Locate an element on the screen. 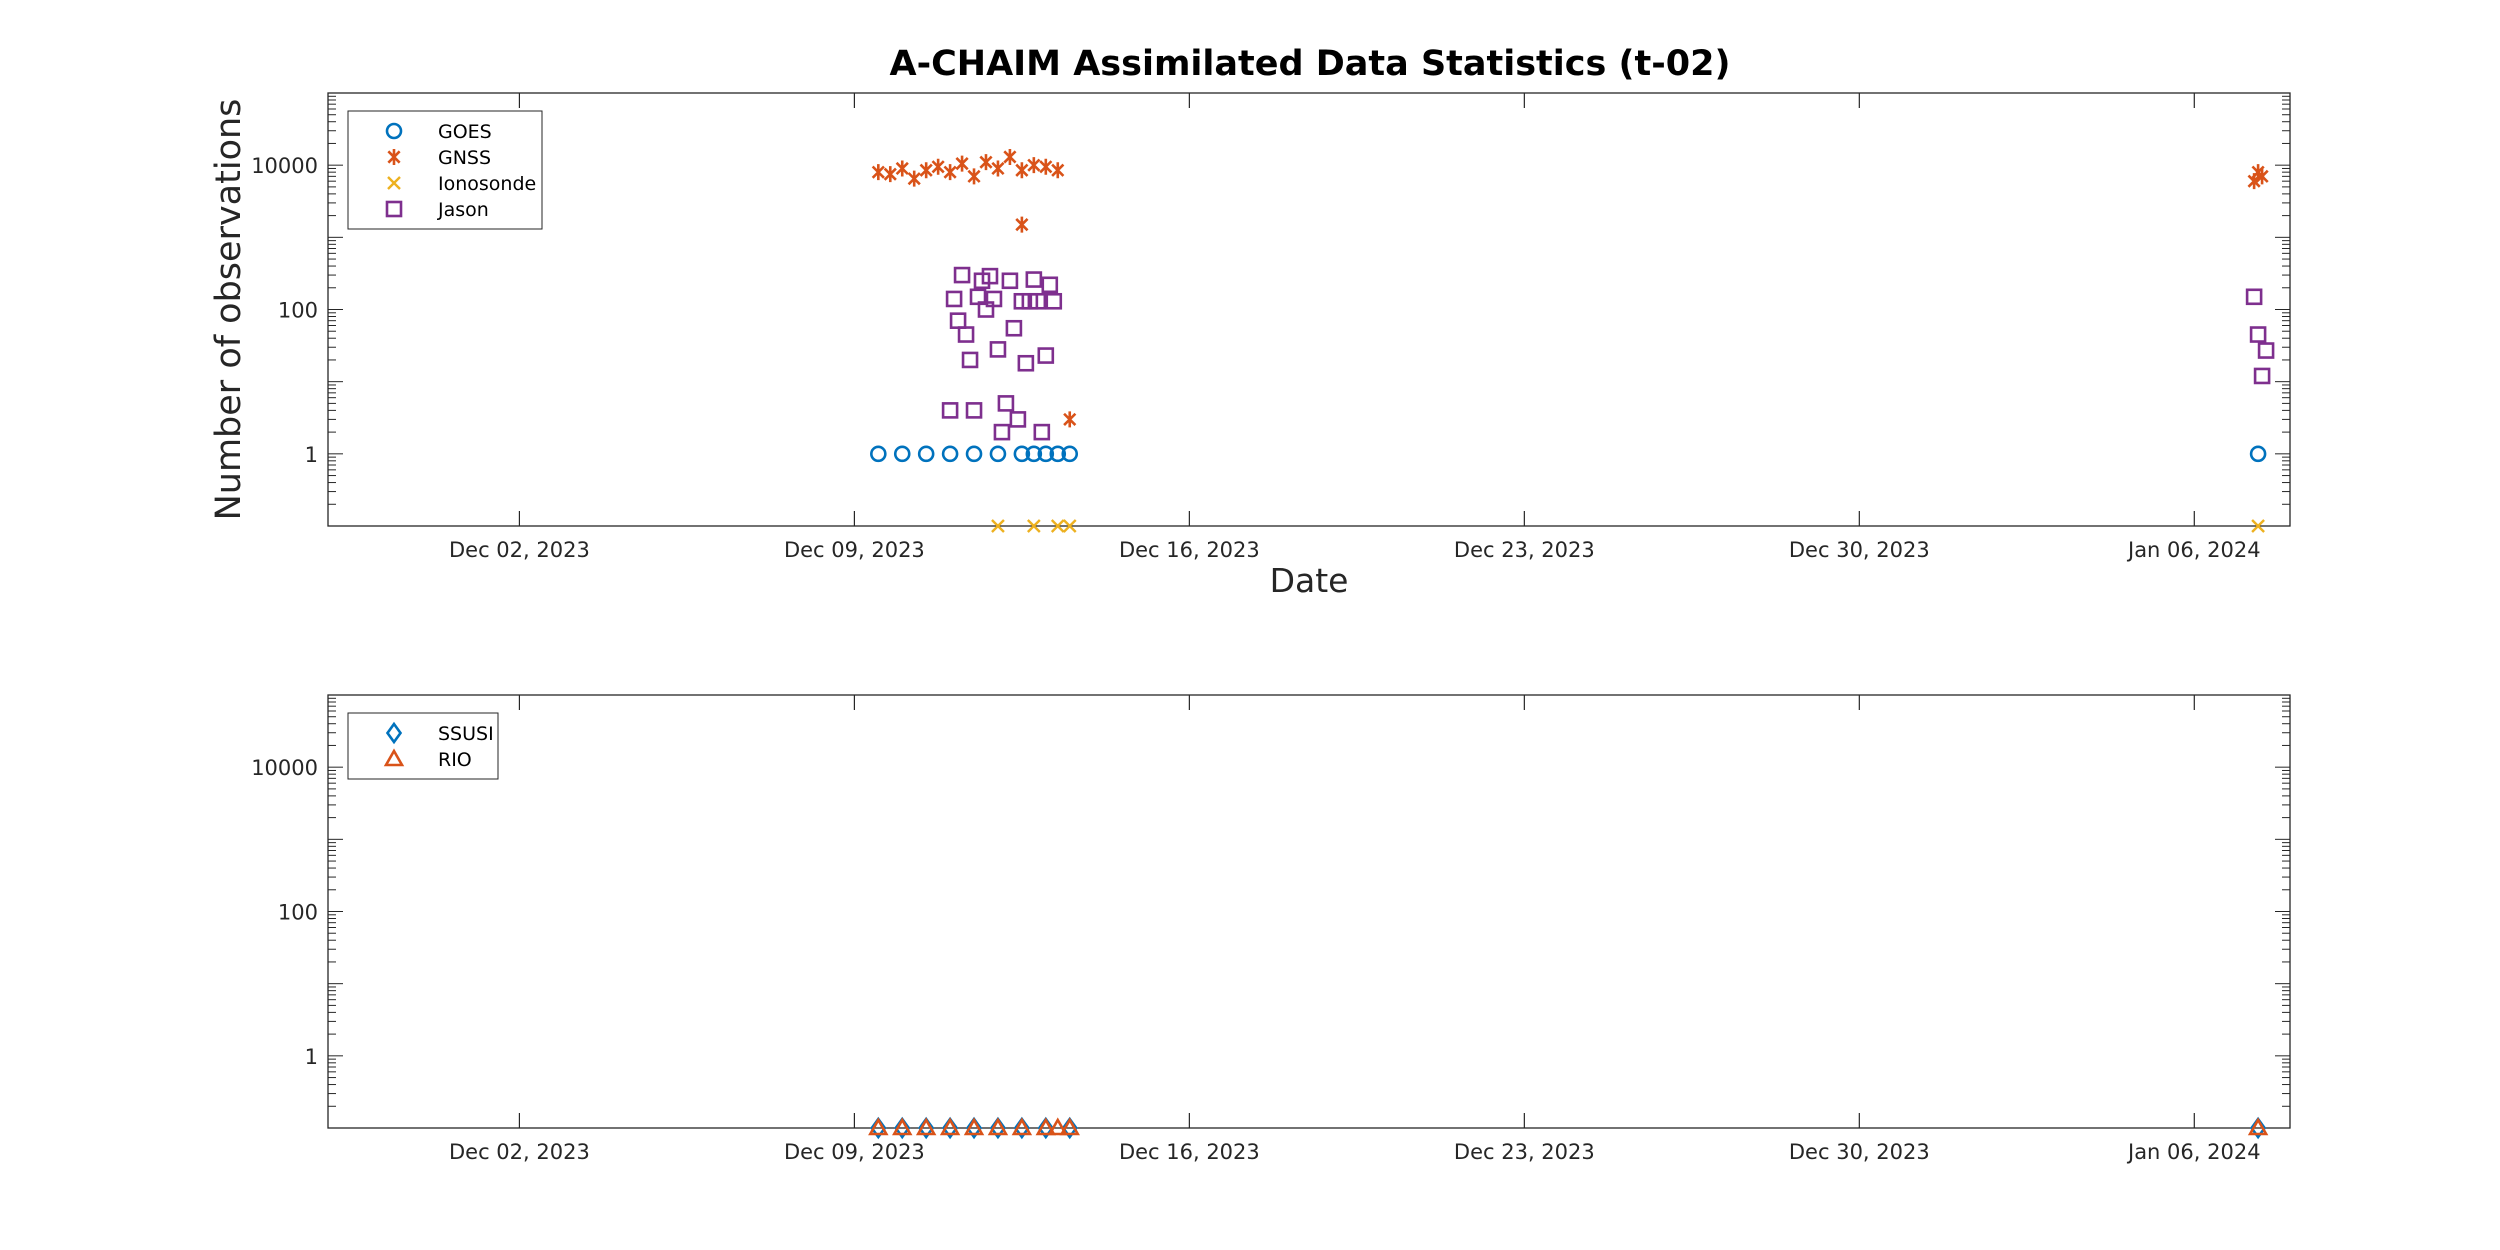  legend-marker-ionosonde is located at coordinates (394, 183).